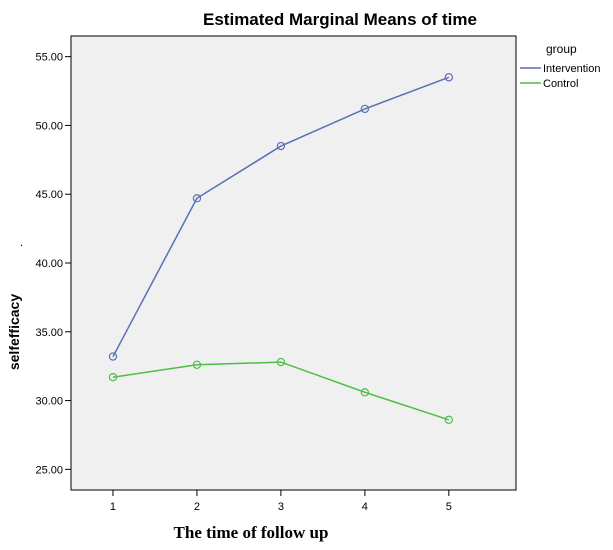 The width and height of the screenshot is (613, 550). I want to click on series-control, so click(281, 391).